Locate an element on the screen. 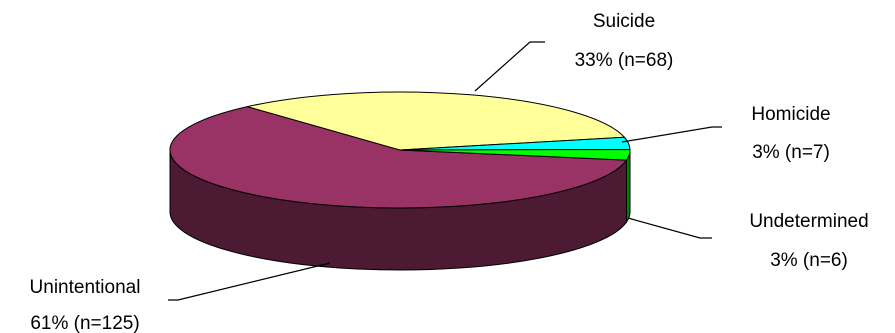 This screenshot has height=333, width=895. label-unintentional-name: Unintentional is located at coordinates (85, 287).